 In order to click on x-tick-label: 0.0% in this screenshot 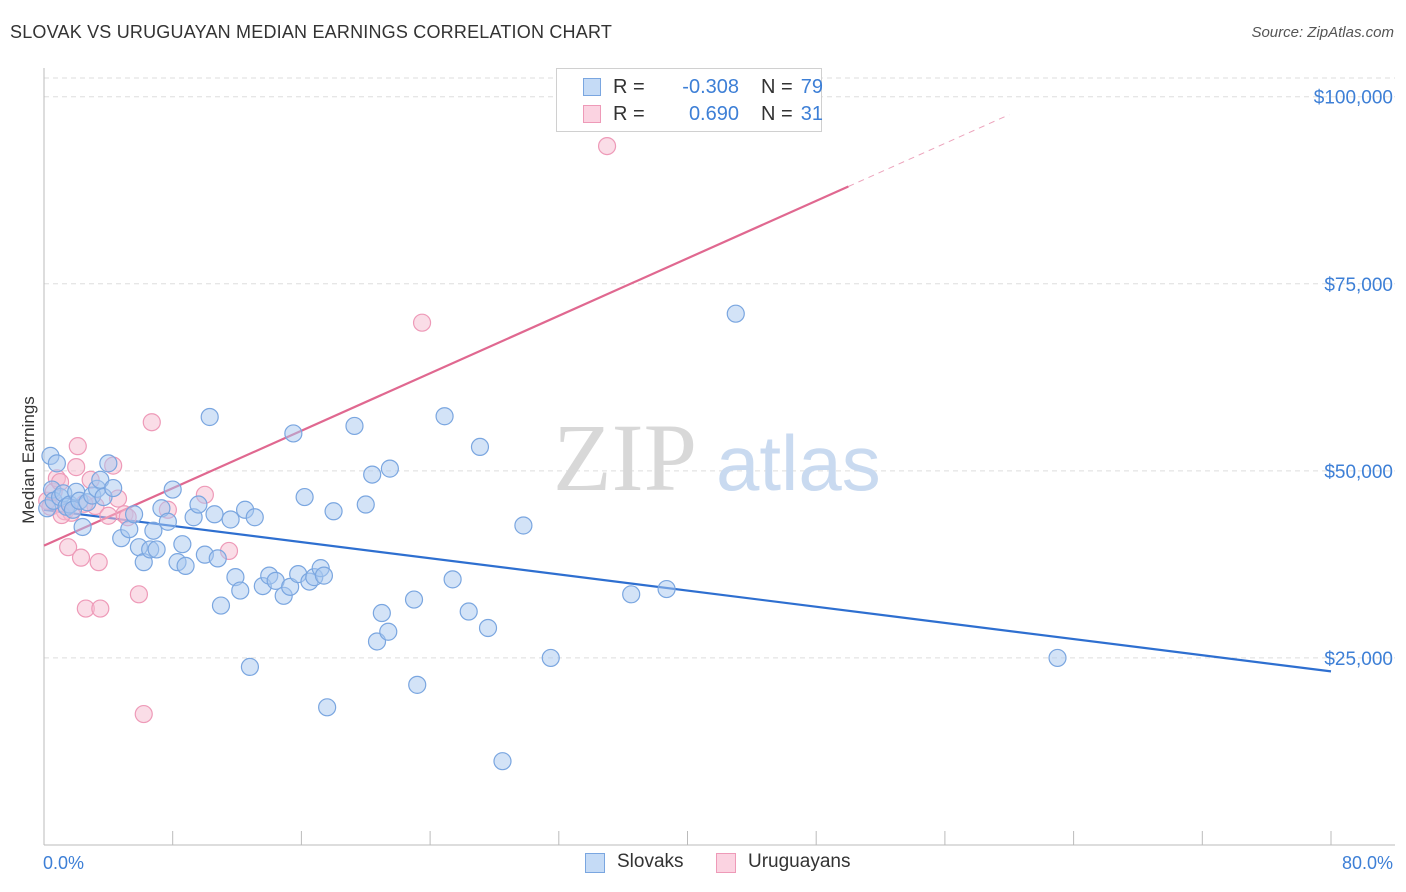, I will do `click(63, 863)`.